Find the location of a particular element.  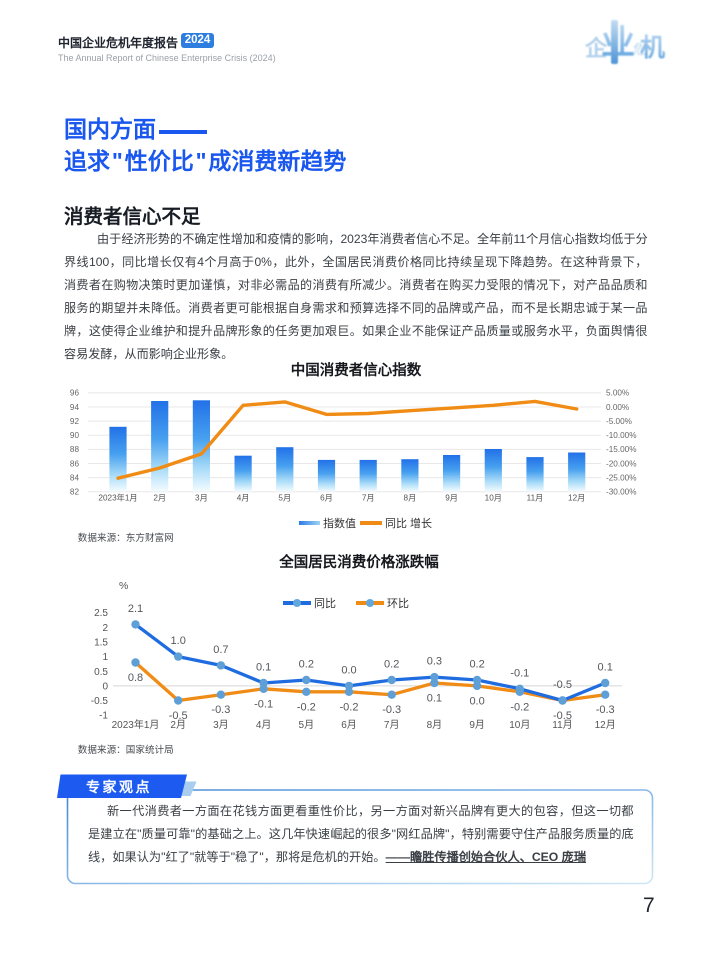

svg-text: 0.00% is located at coordinates (617, 407).